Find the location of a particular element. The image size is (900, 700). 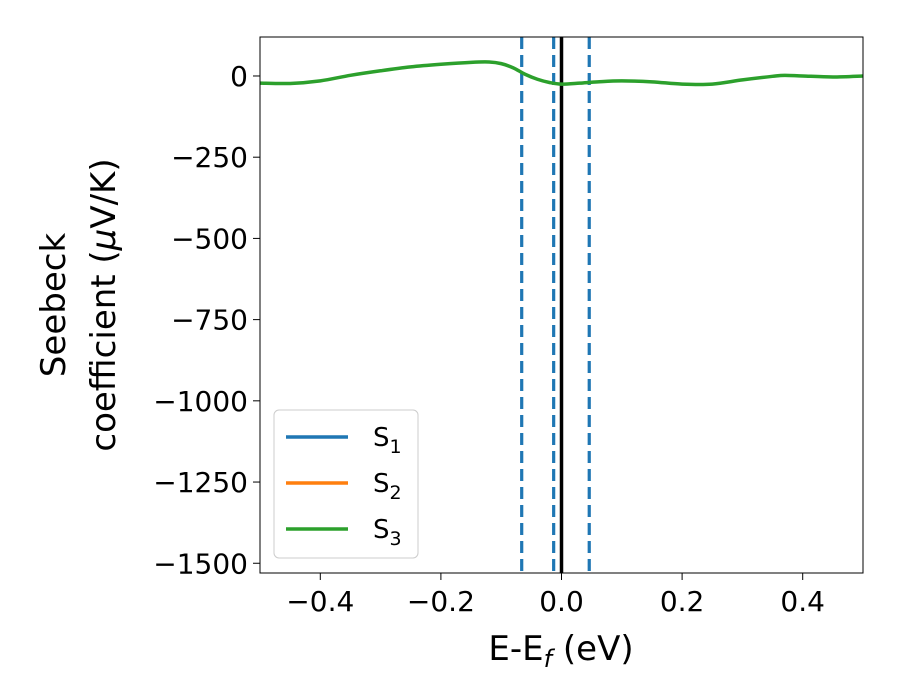

y-tick-label: −750 is located at coordinates (209, 320).